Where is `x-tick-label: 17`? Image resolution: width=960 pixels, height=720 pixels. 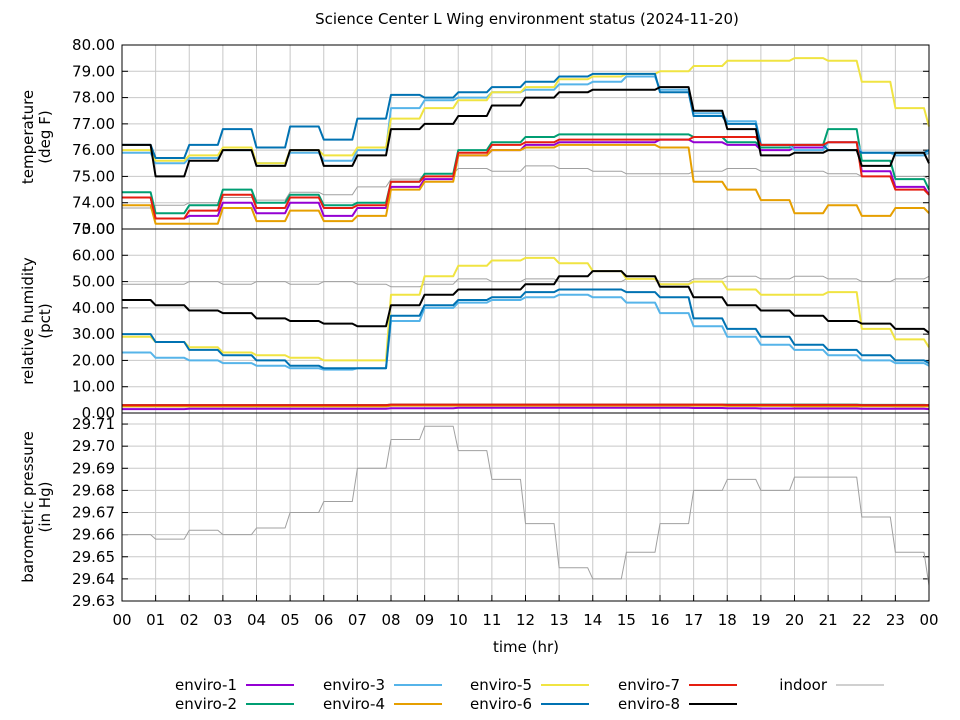 x-tick-label: 17 is located at coordinates (693, 620).